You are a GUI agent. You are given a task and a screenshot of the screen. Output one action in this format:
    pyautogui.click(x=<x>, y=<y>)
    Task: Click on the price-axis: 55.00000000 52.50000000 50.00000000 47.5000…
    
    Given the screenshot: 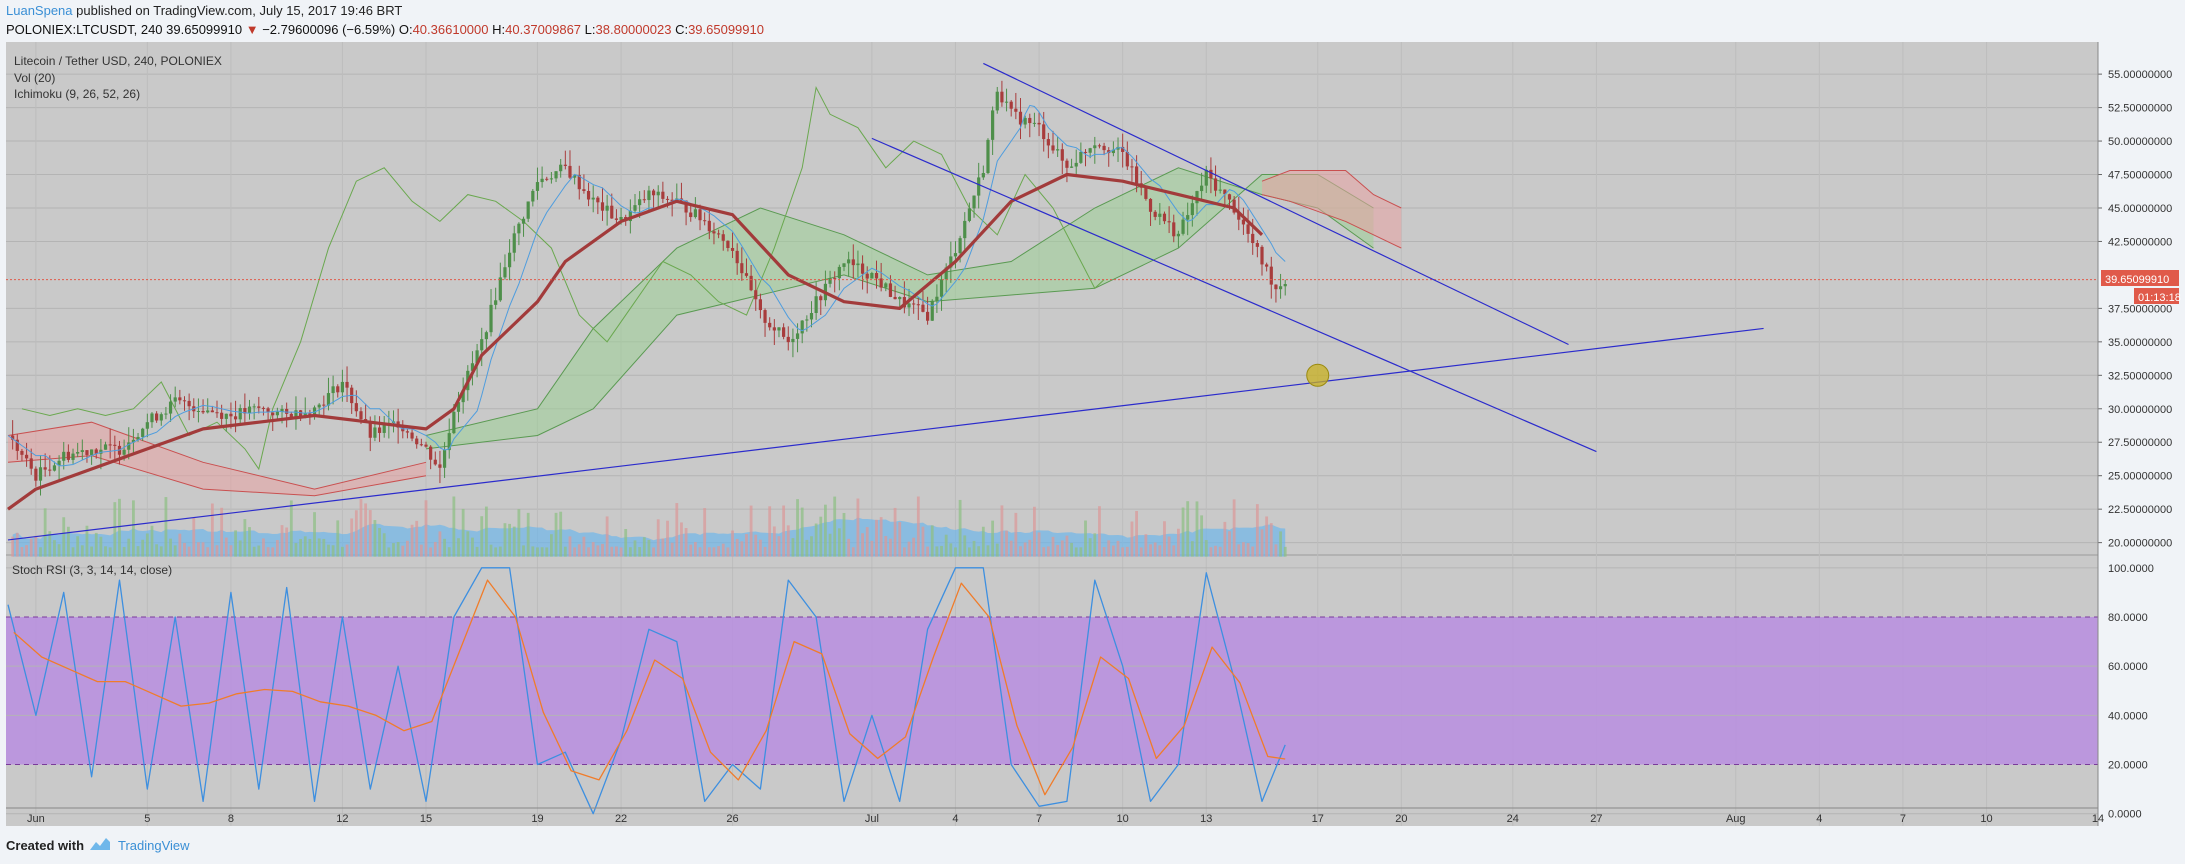 What is the action you would take?
    pyautogui.click(x=2134, y=434)
    